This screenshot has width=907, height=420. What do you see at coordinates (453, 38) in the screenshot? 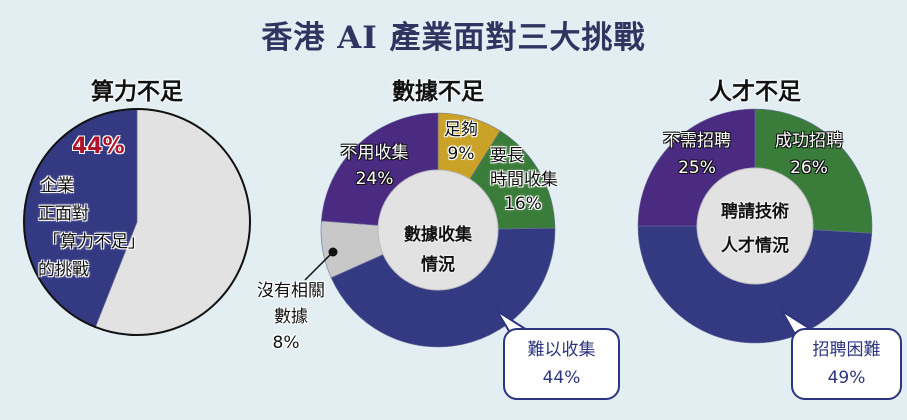
I see `chart-title: 香港 AI 產業面對三大挑戰` at bounding box center [453, 38].